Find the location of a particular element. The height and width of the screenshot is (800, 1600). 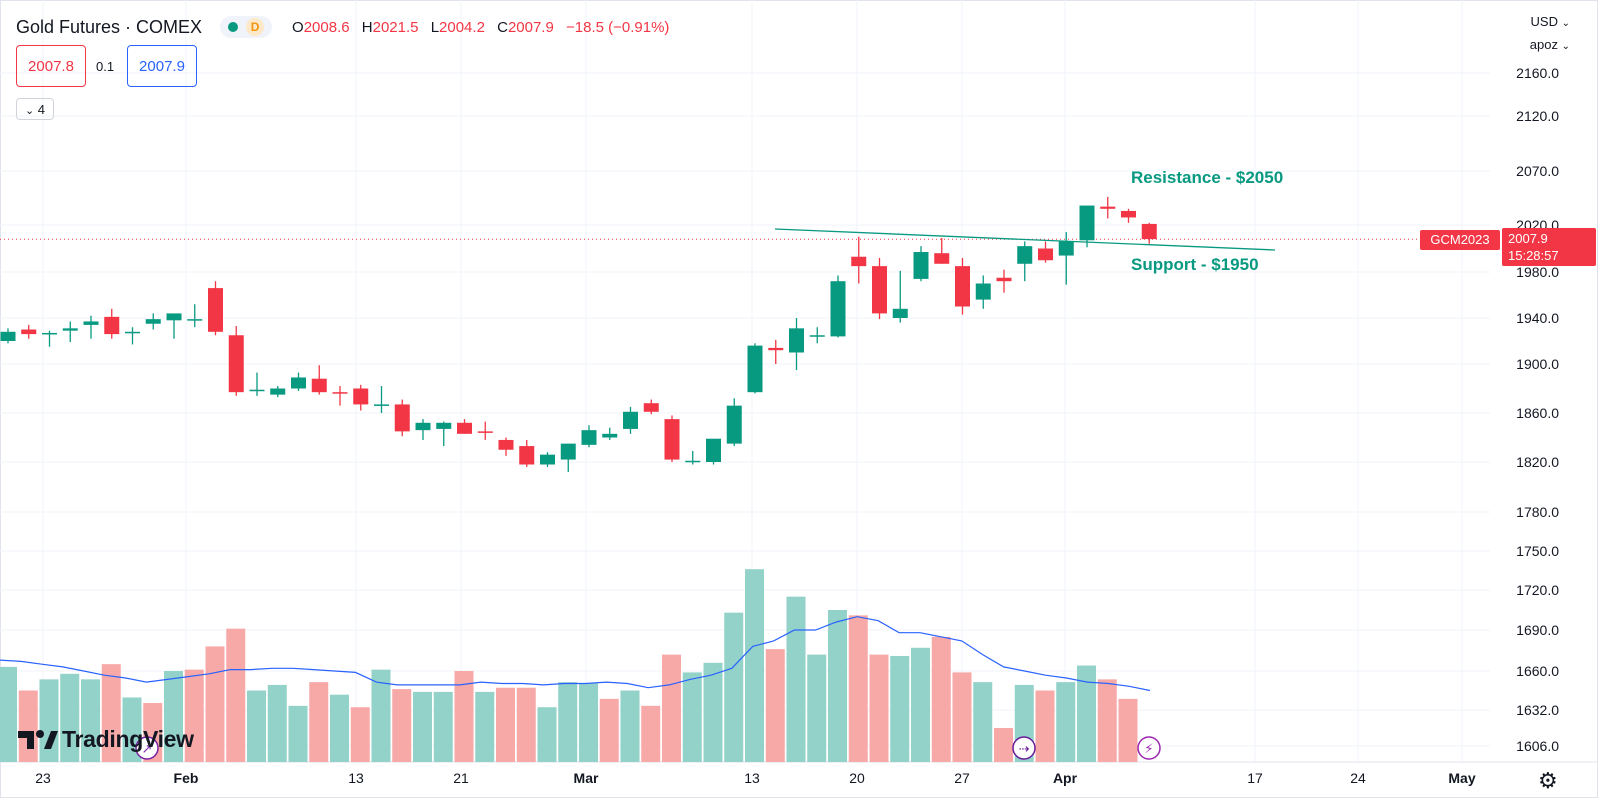

chevron-down-icon: ⌄ is located at coordinates (29, 111).